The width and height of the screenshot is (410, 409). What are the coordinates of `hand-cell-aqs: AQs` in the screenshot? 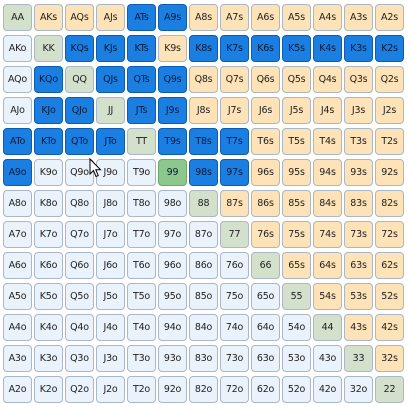 It's located at (79, 17).